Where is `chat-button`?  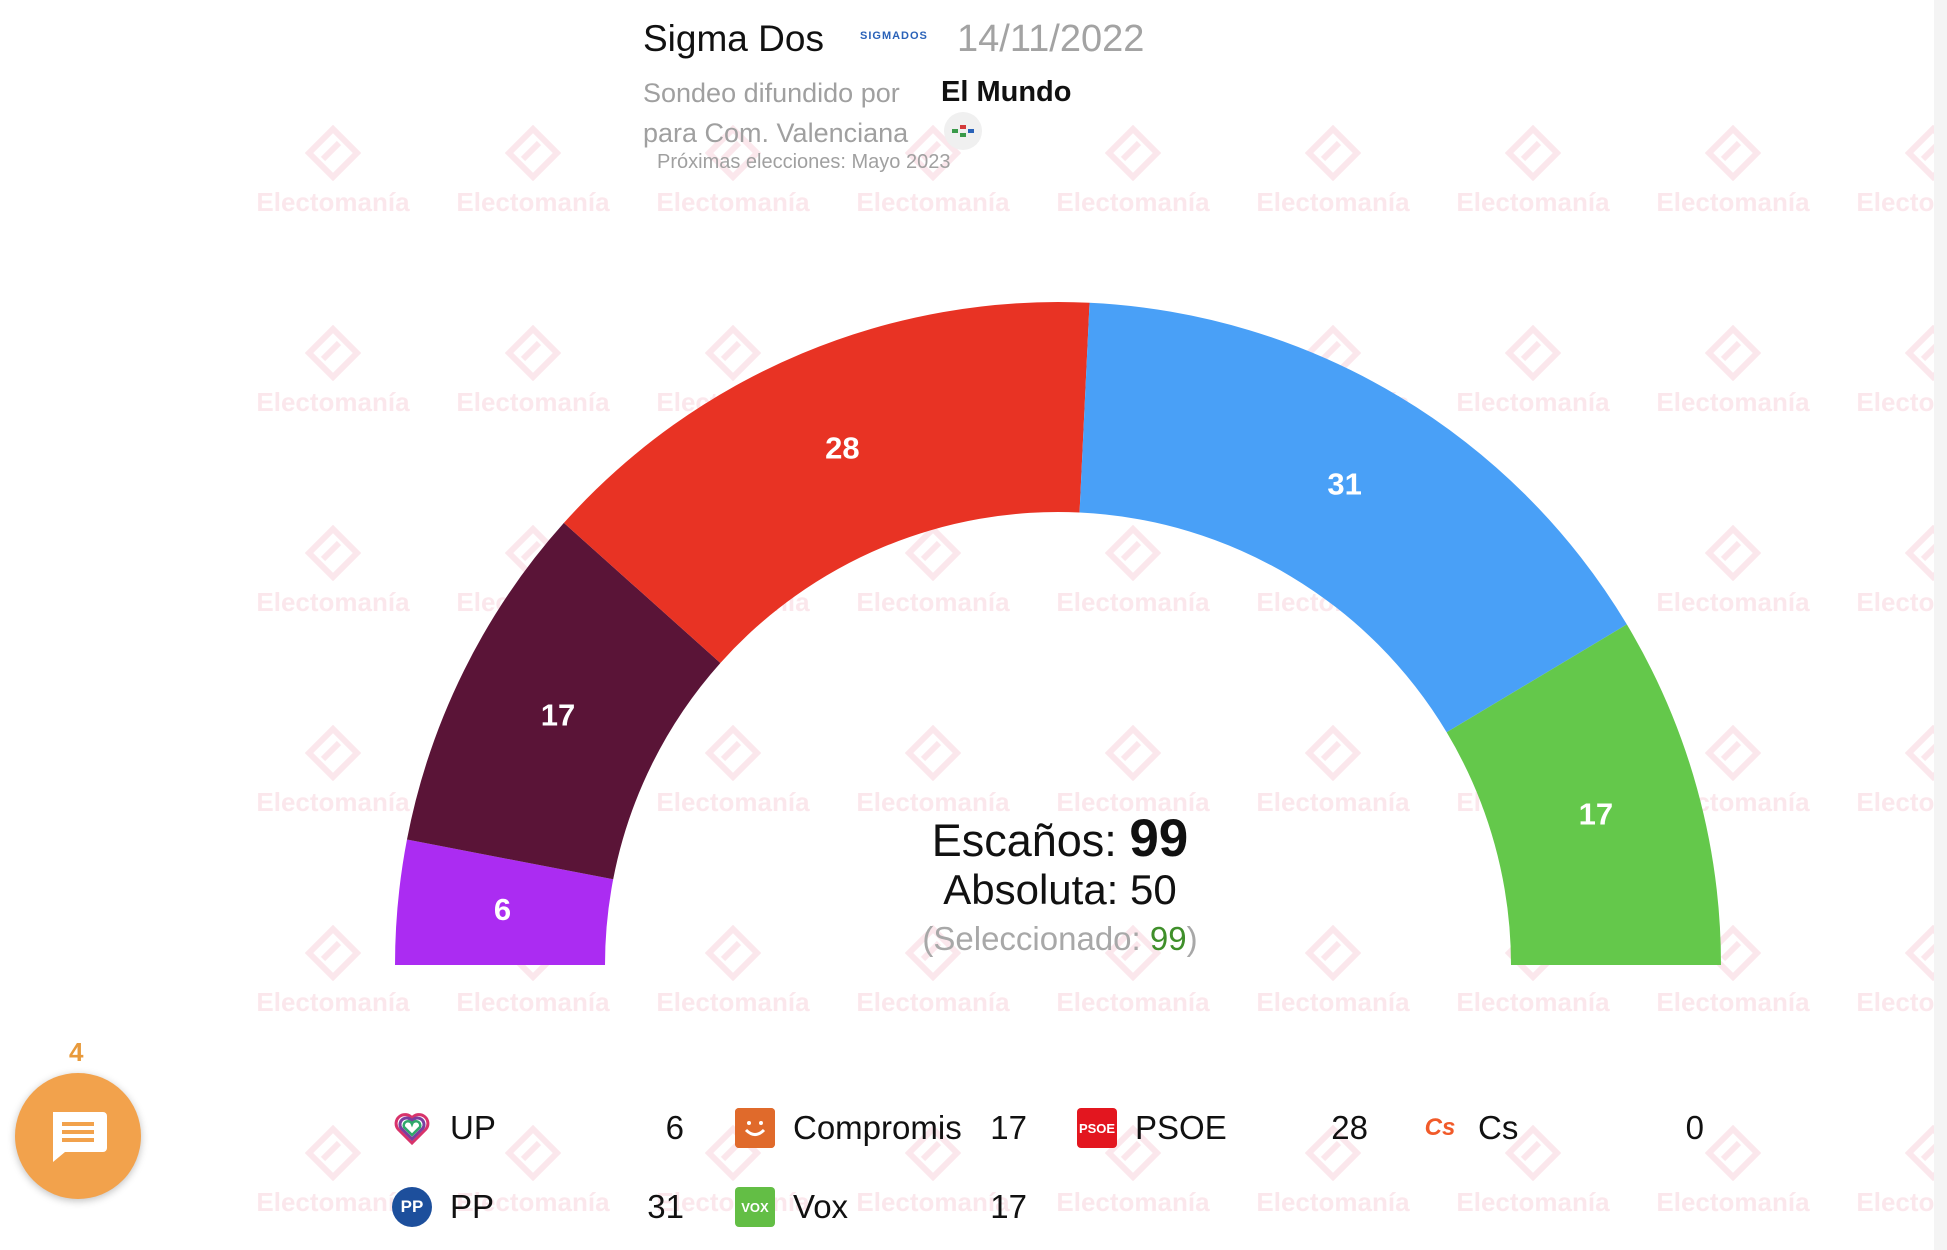
chat-button is located at coordinates (78, 1136).